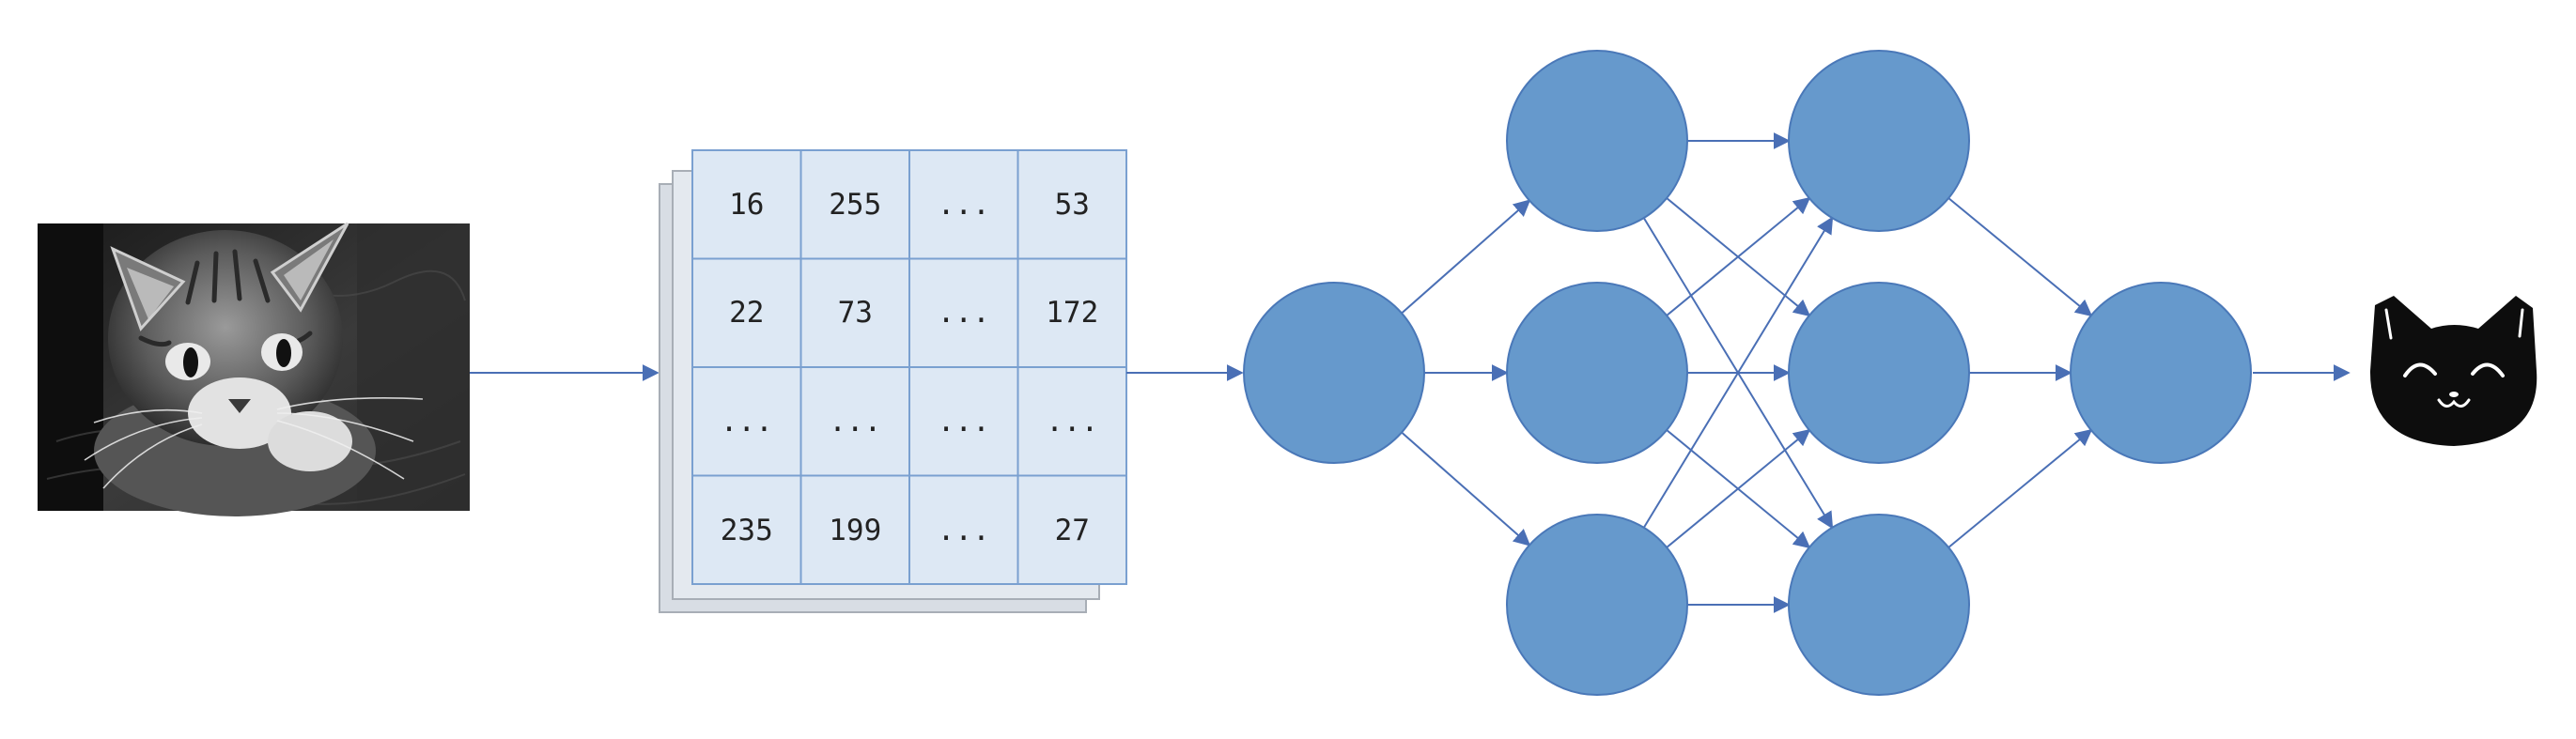 The width and height of the screenshot is (2576, 739). What do you see at coordinates (2161, 373) in the screenshot?
I see `neuron-layer3-node0` at bounding box center [2161, 373].